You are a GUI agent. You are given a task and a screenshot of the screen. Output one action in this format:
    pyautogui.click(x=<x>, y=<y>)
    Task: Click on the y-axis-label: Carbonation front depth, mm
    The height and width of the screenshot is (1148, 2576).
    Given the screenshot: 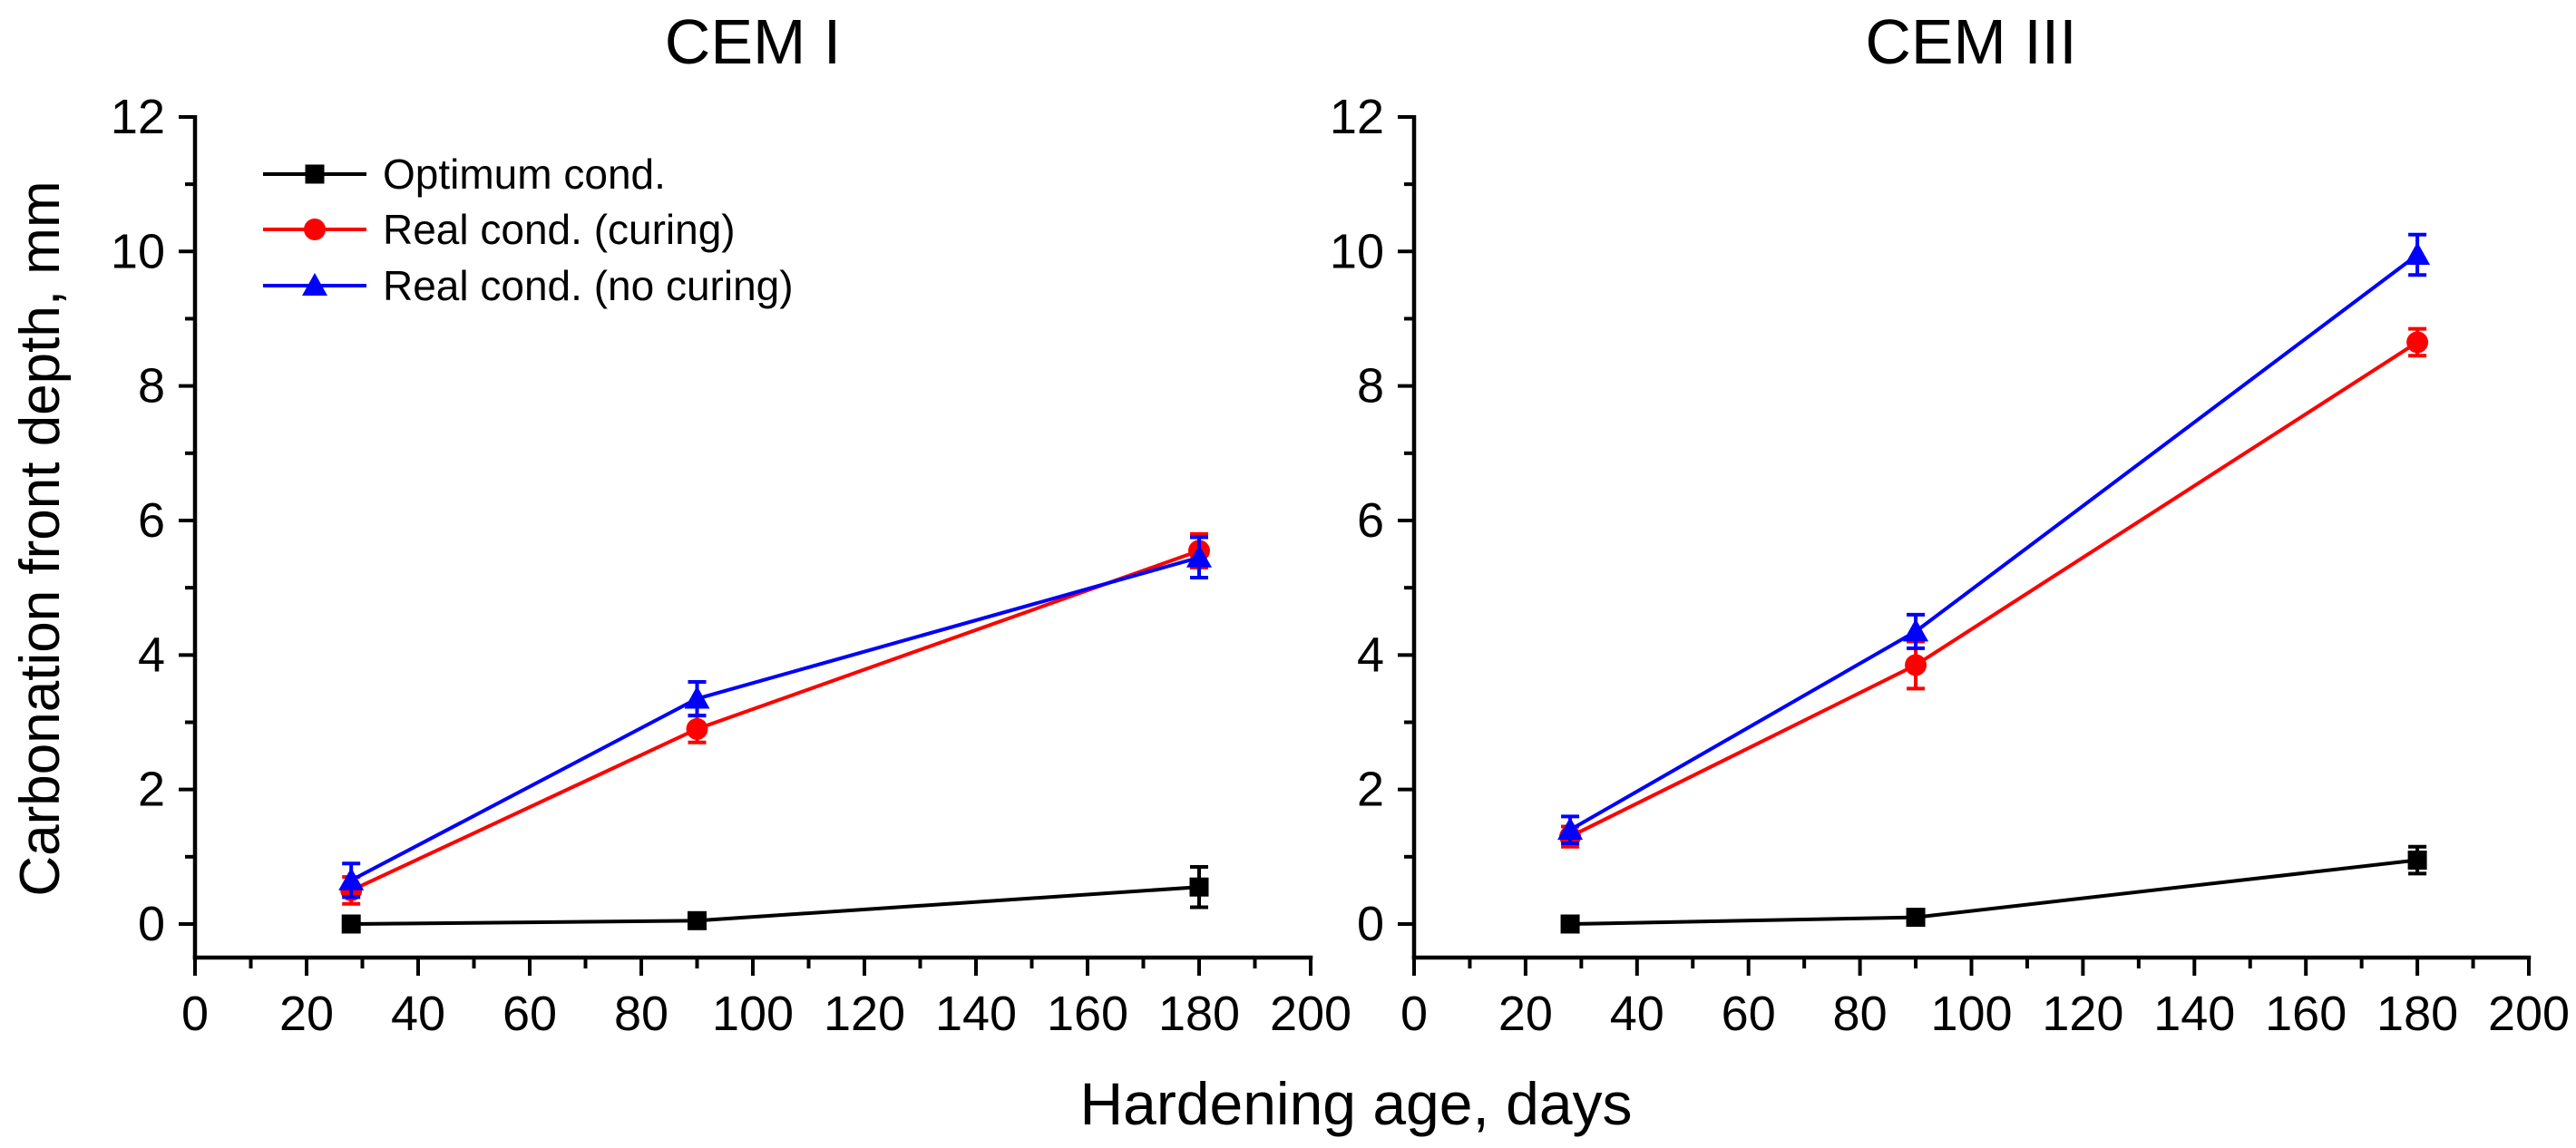 What is the action you would take?
    pyautogui.click(x=40, y=538)
    